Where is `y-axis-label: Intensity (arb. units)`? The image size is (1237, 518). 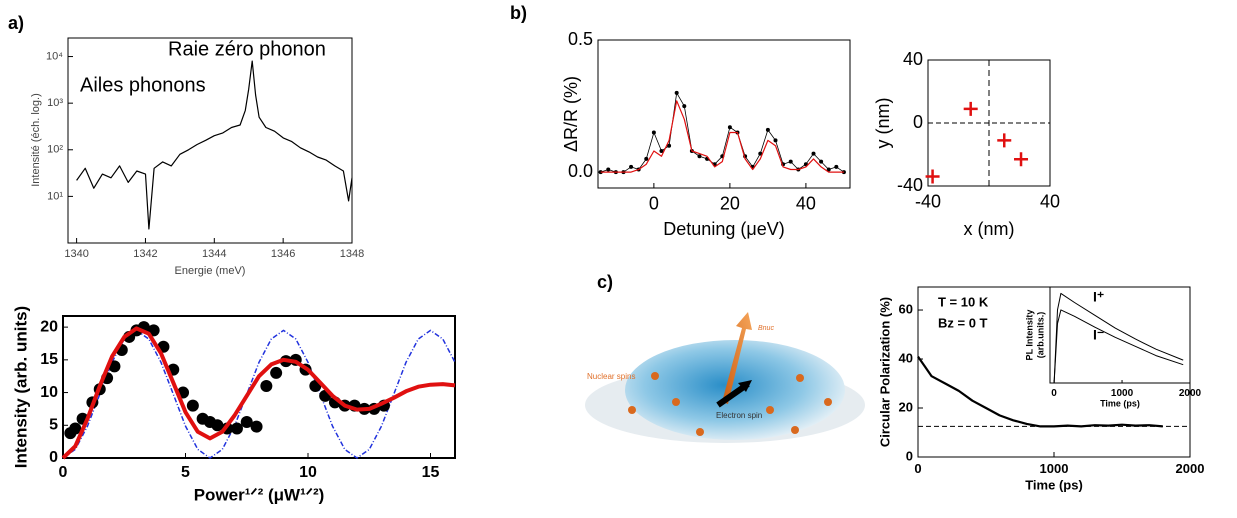 y-axis-label: Intensity (arb. units) is located at coordinates (20, 387).